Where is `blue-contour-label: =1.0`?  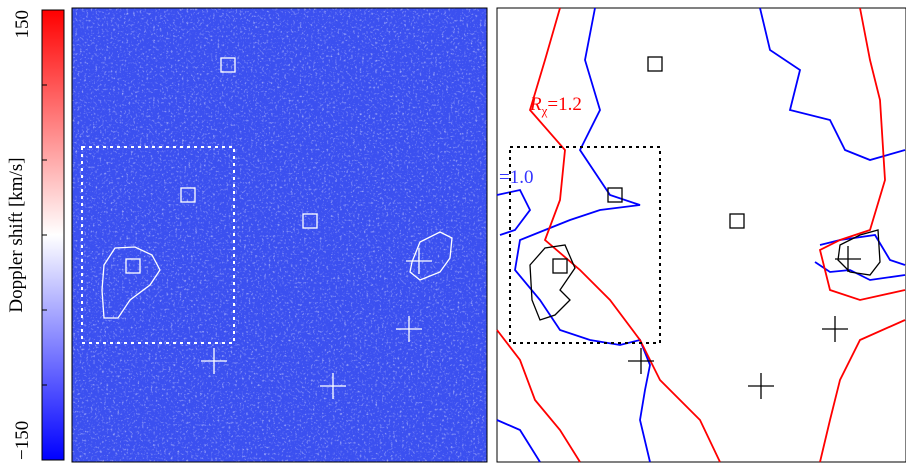
blue-contour-label: =1.0 is located at coordinates (516, 177).